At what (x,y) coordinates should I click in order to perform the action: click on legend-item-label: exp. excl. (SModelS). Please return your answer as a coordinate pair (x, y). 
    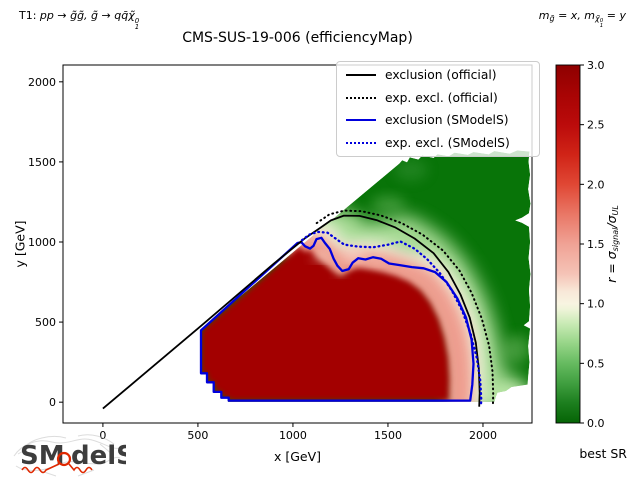
    Looking at the image, I should click on (447, 142).